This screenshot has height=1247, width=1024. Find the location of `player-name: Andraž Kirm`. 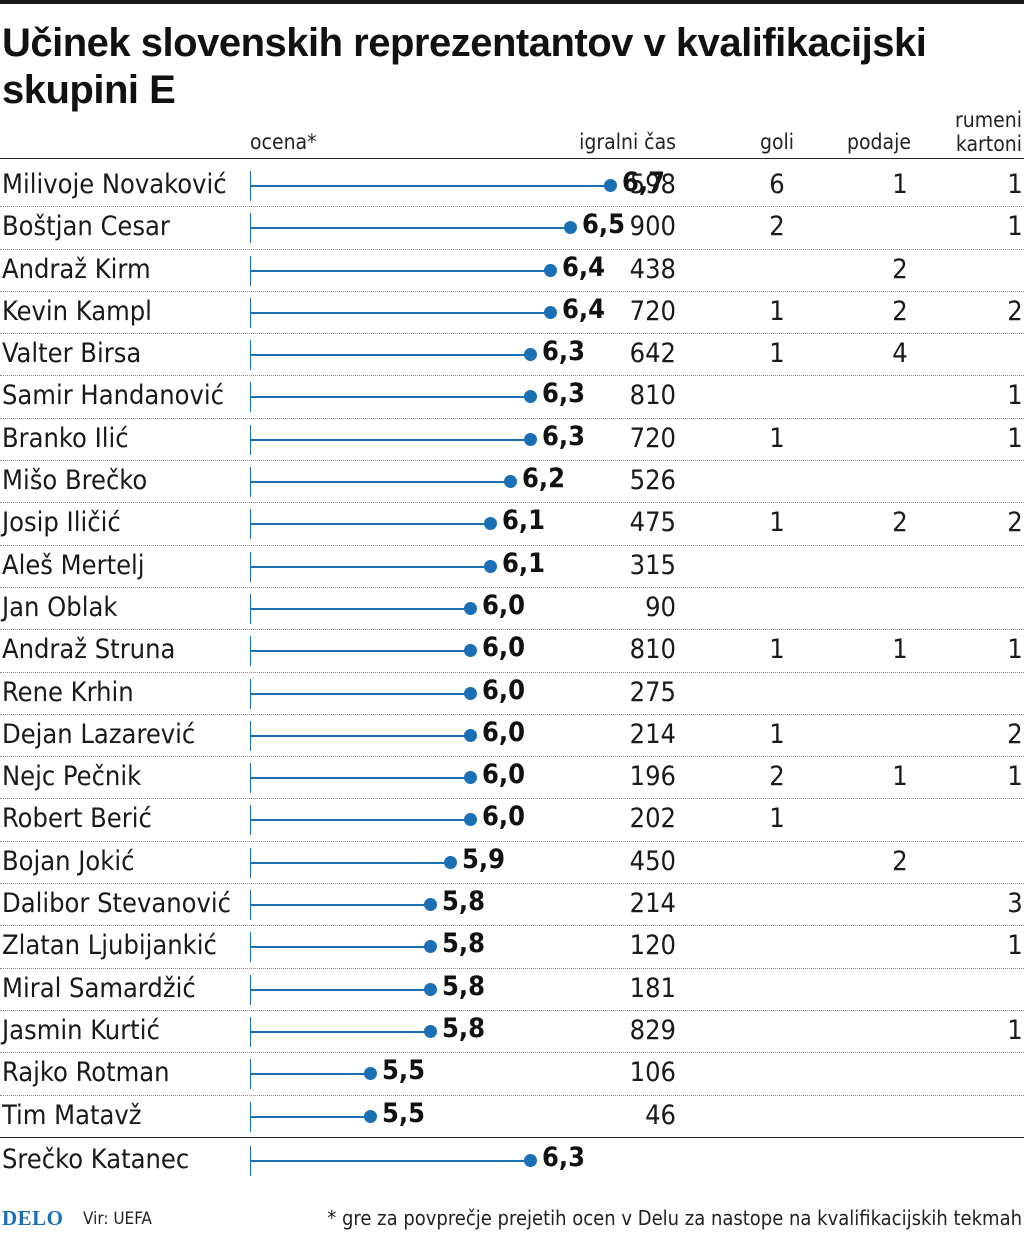

player-name: Andraž Kirm is located at coordinates (76, 269).